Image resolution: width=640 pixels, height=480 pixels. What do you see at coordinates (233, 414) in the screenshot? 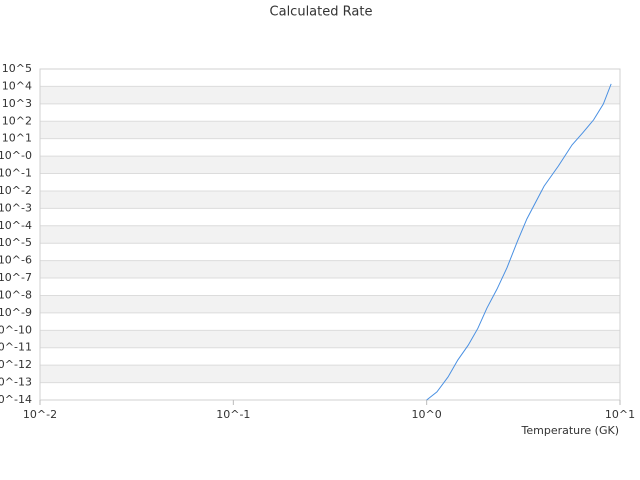
I see `x-tick-label: 10^-1` at bounding box center [233, 414].